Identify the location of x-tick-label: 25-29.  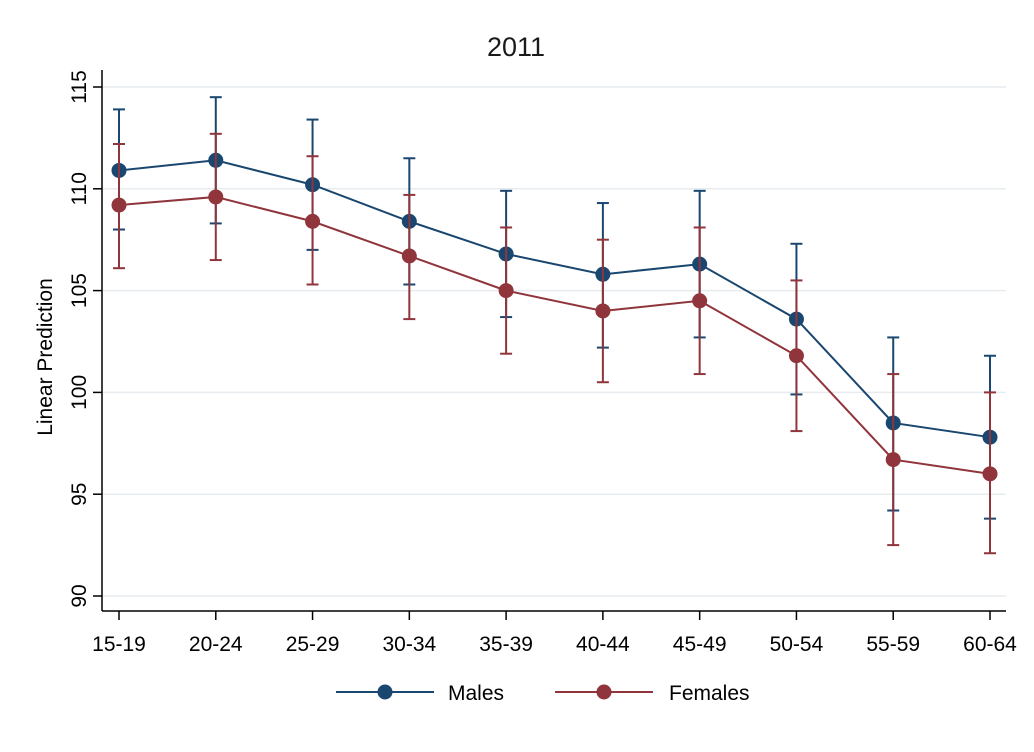
(313, 644).